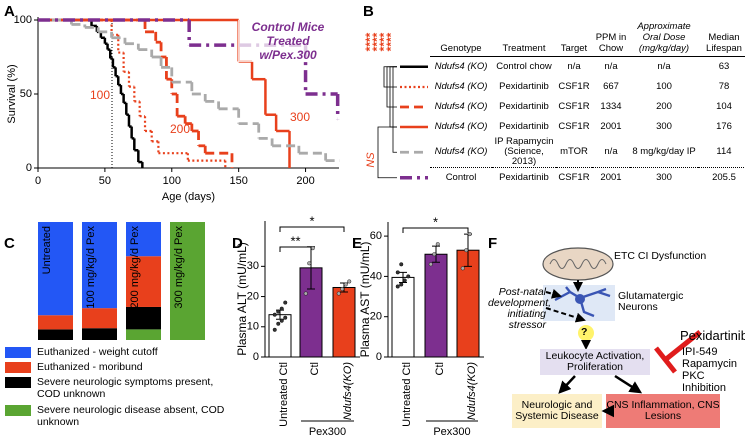 The height and width of the screenshot is (440, 745). Describe the element at coordinates (105, 181) in the screenshot. I see `x-tick-label: 50` at that location.